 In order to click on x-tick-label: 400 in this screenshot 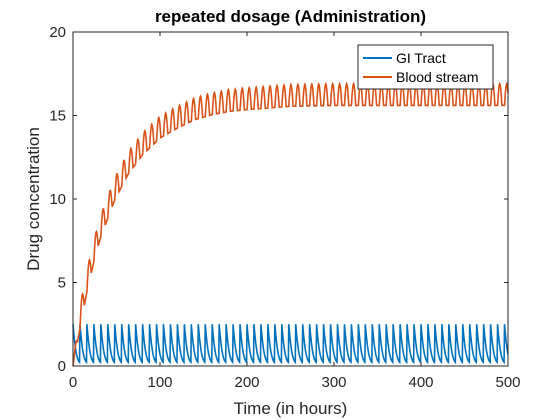, I will do `click(420, 382)`.